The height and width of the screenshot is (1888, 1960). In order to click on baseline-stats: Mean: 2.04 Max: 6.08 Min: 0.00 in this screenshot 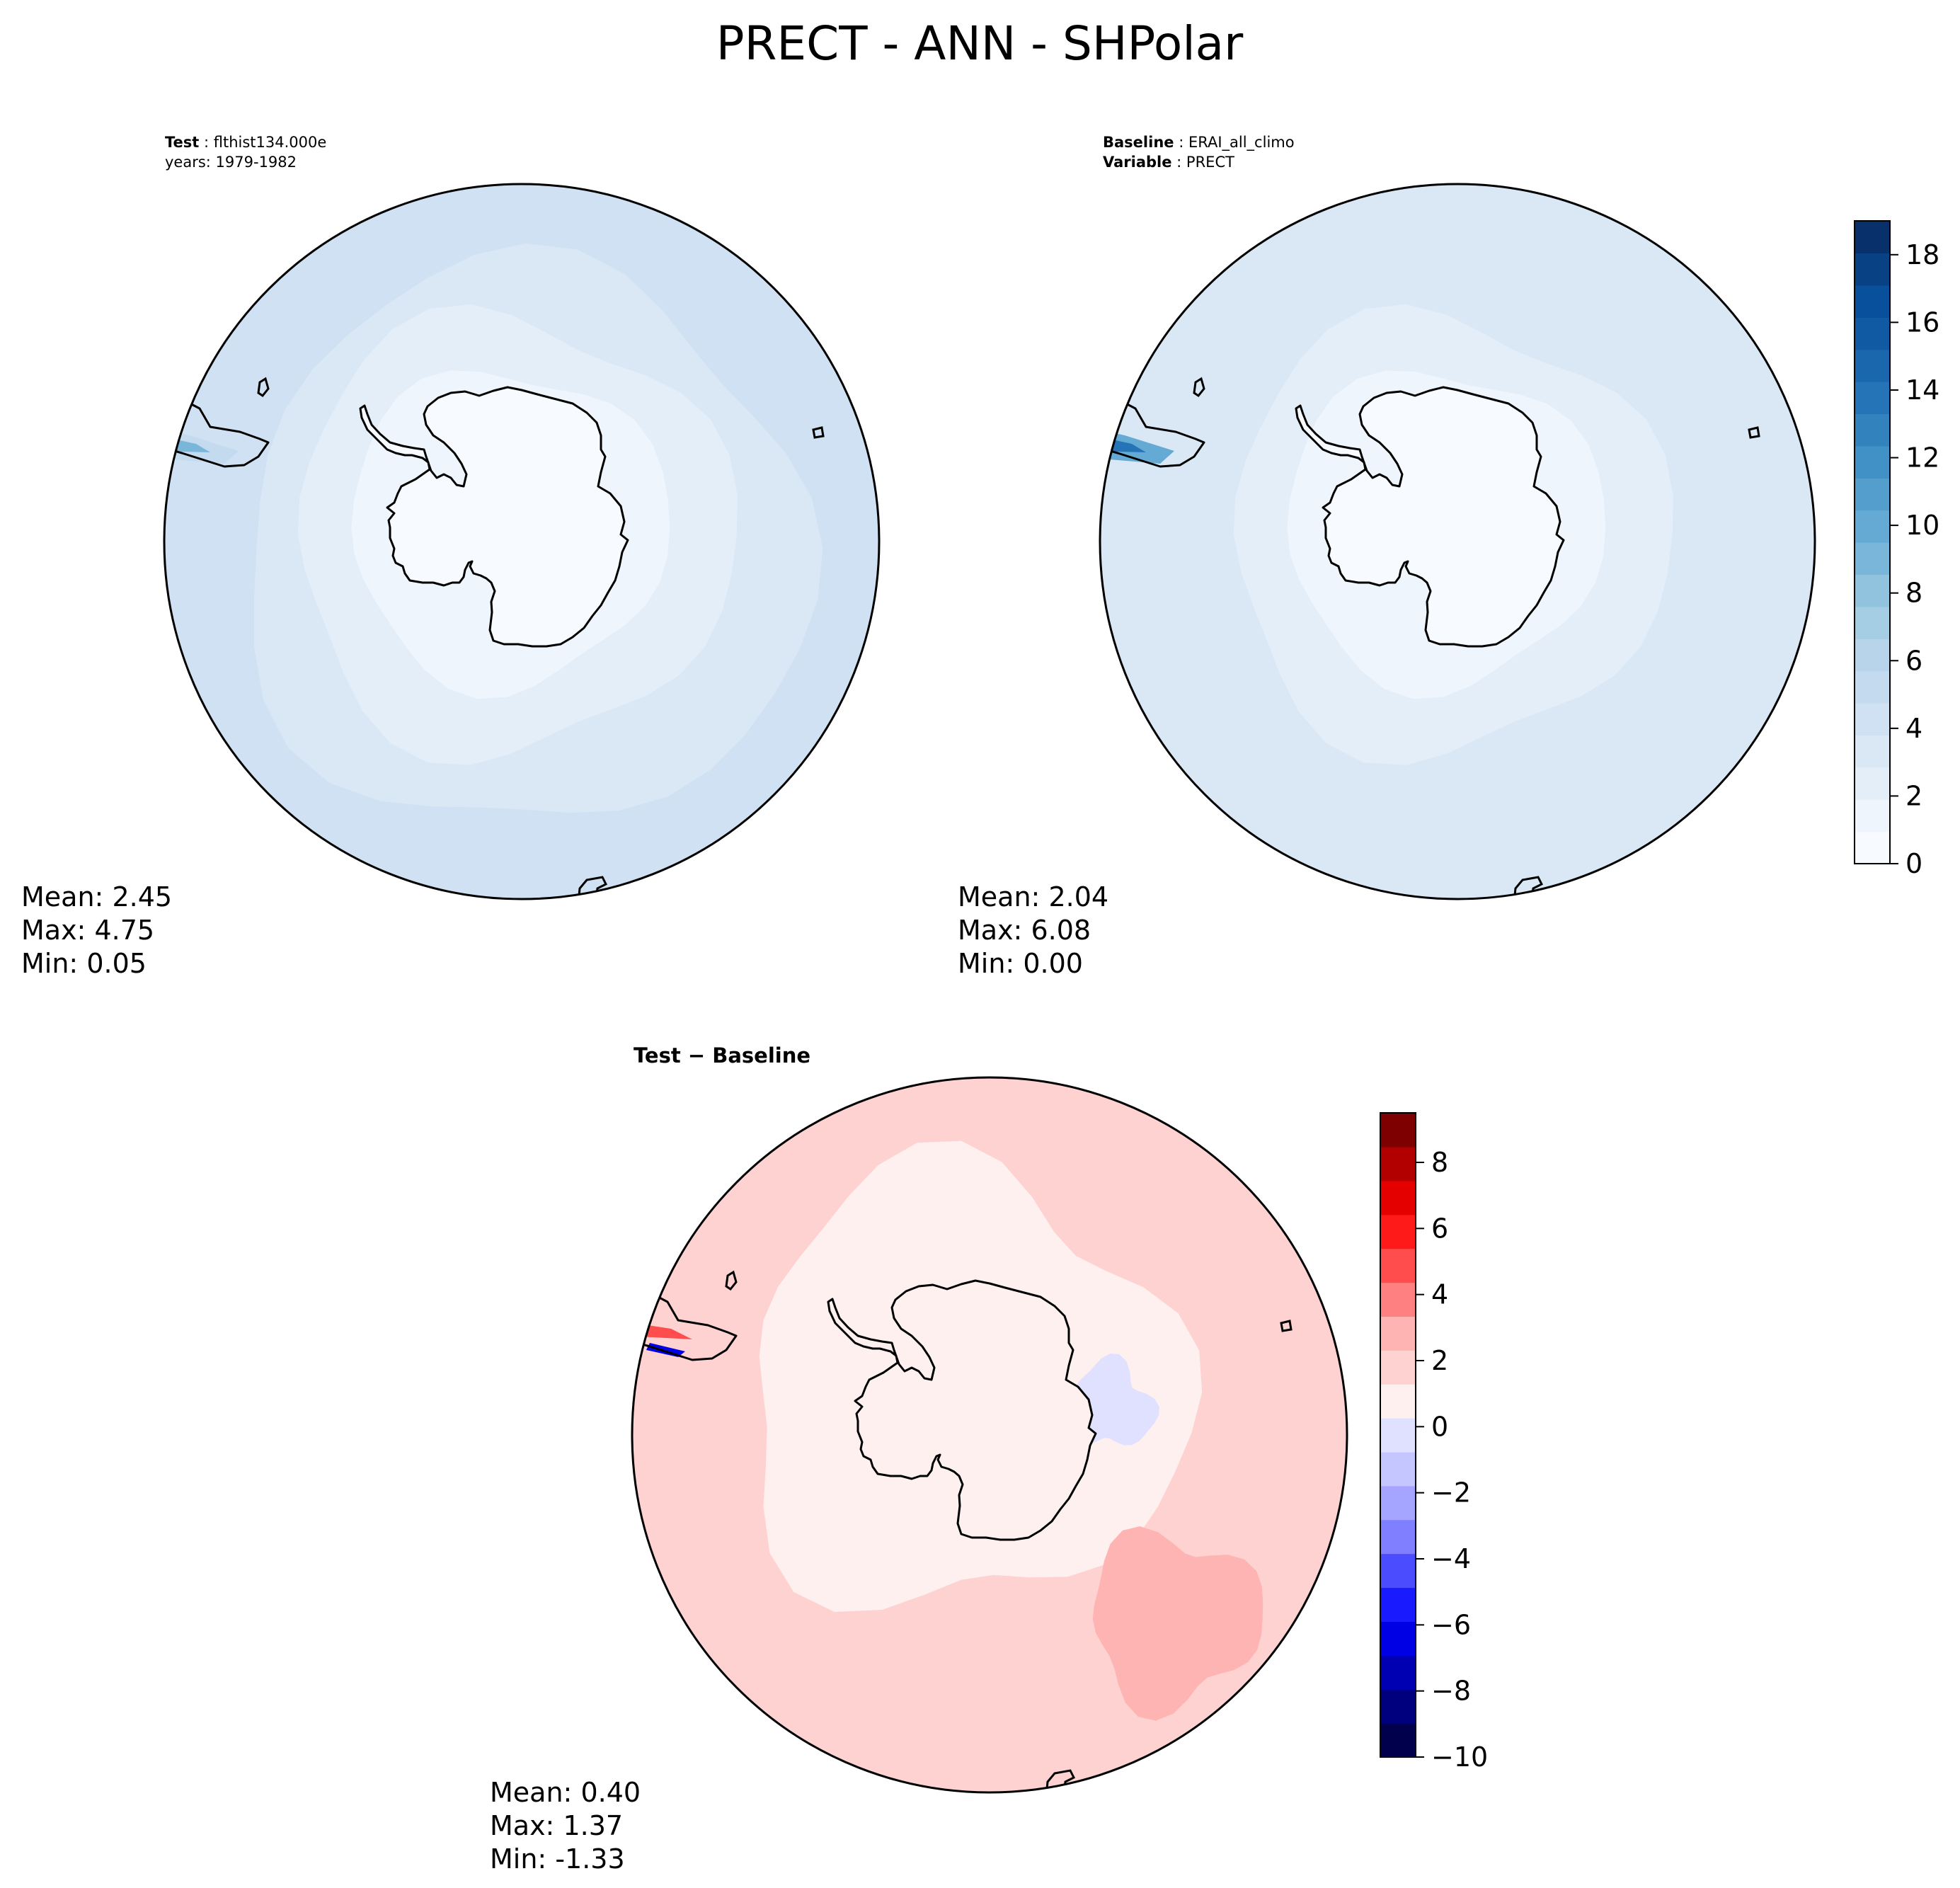, I will do `click(1033, 930)`.